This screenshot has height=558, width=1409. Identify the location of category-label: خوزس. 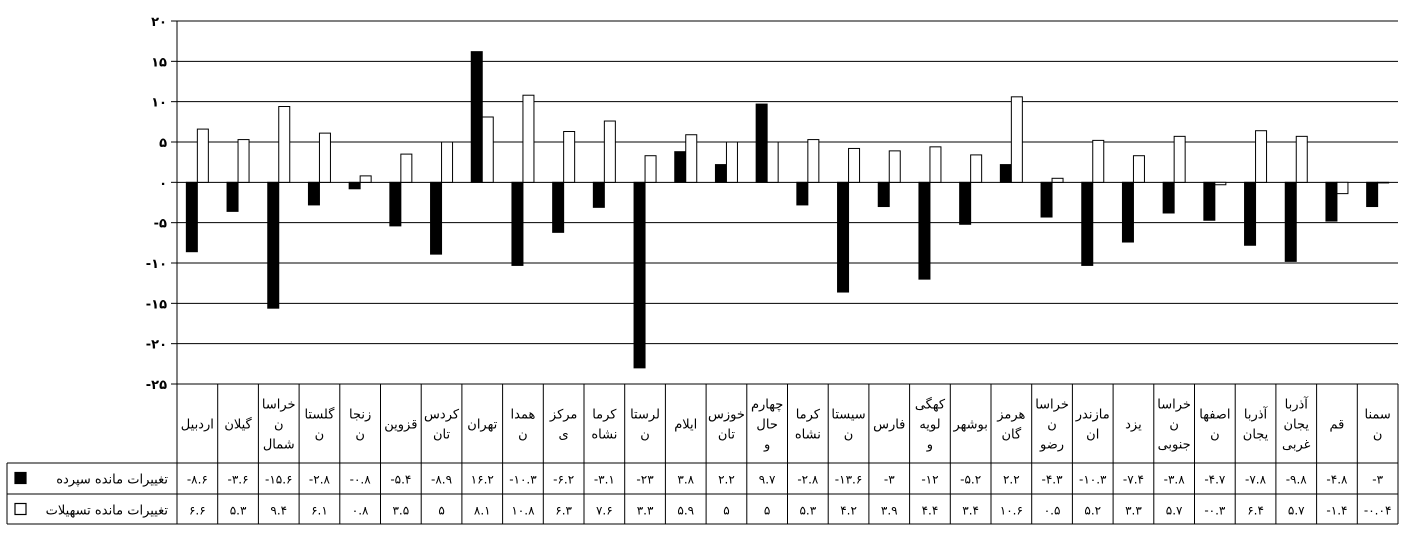
(726, 415).